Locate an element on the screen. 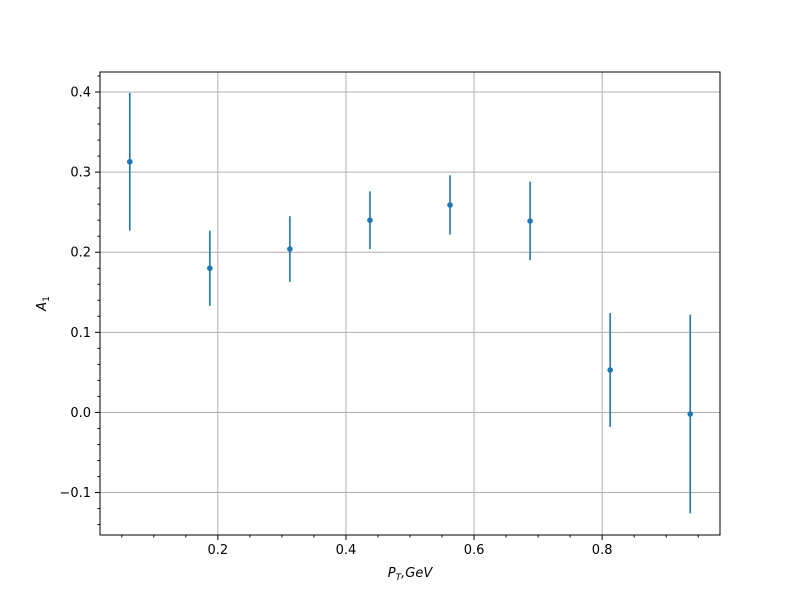 Image resolution: width=800 pixels, height=600 pixels. y-tick-label: −0.1 is located at coordinates (75, 493).